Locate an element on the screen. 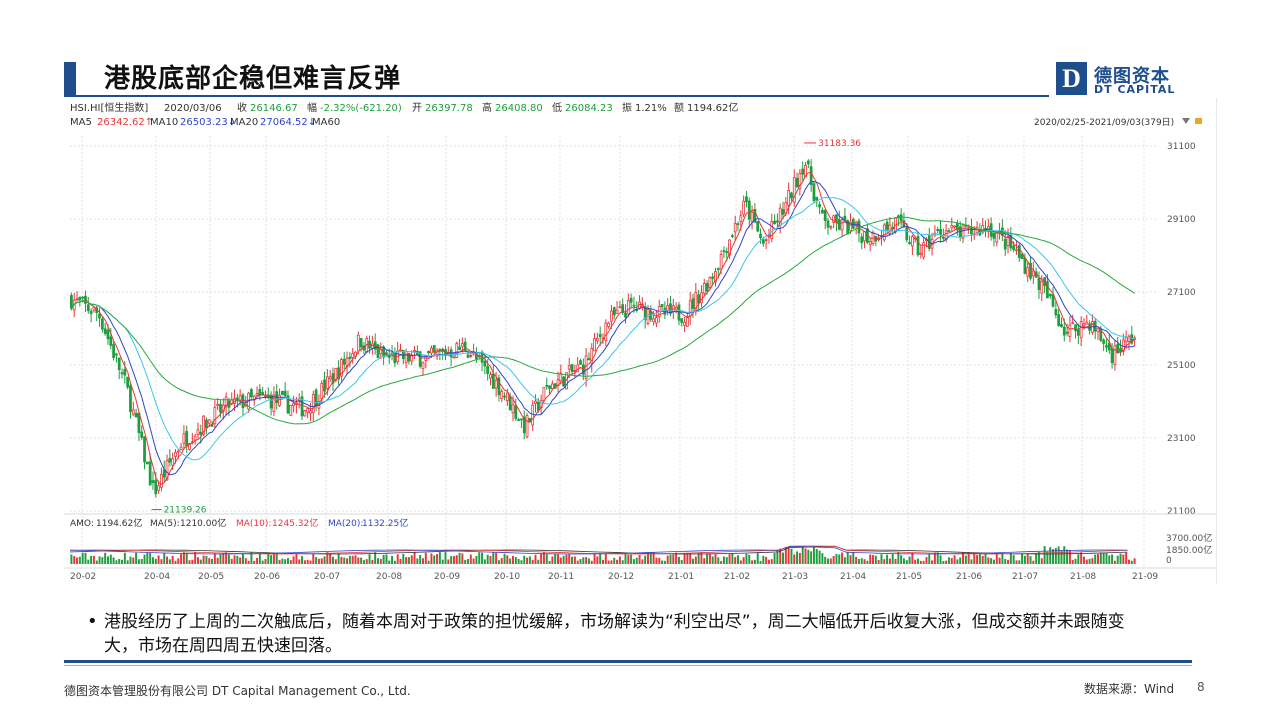 The image size is (1280, 720). volume-ma-line is located at coordinates (598, 550).